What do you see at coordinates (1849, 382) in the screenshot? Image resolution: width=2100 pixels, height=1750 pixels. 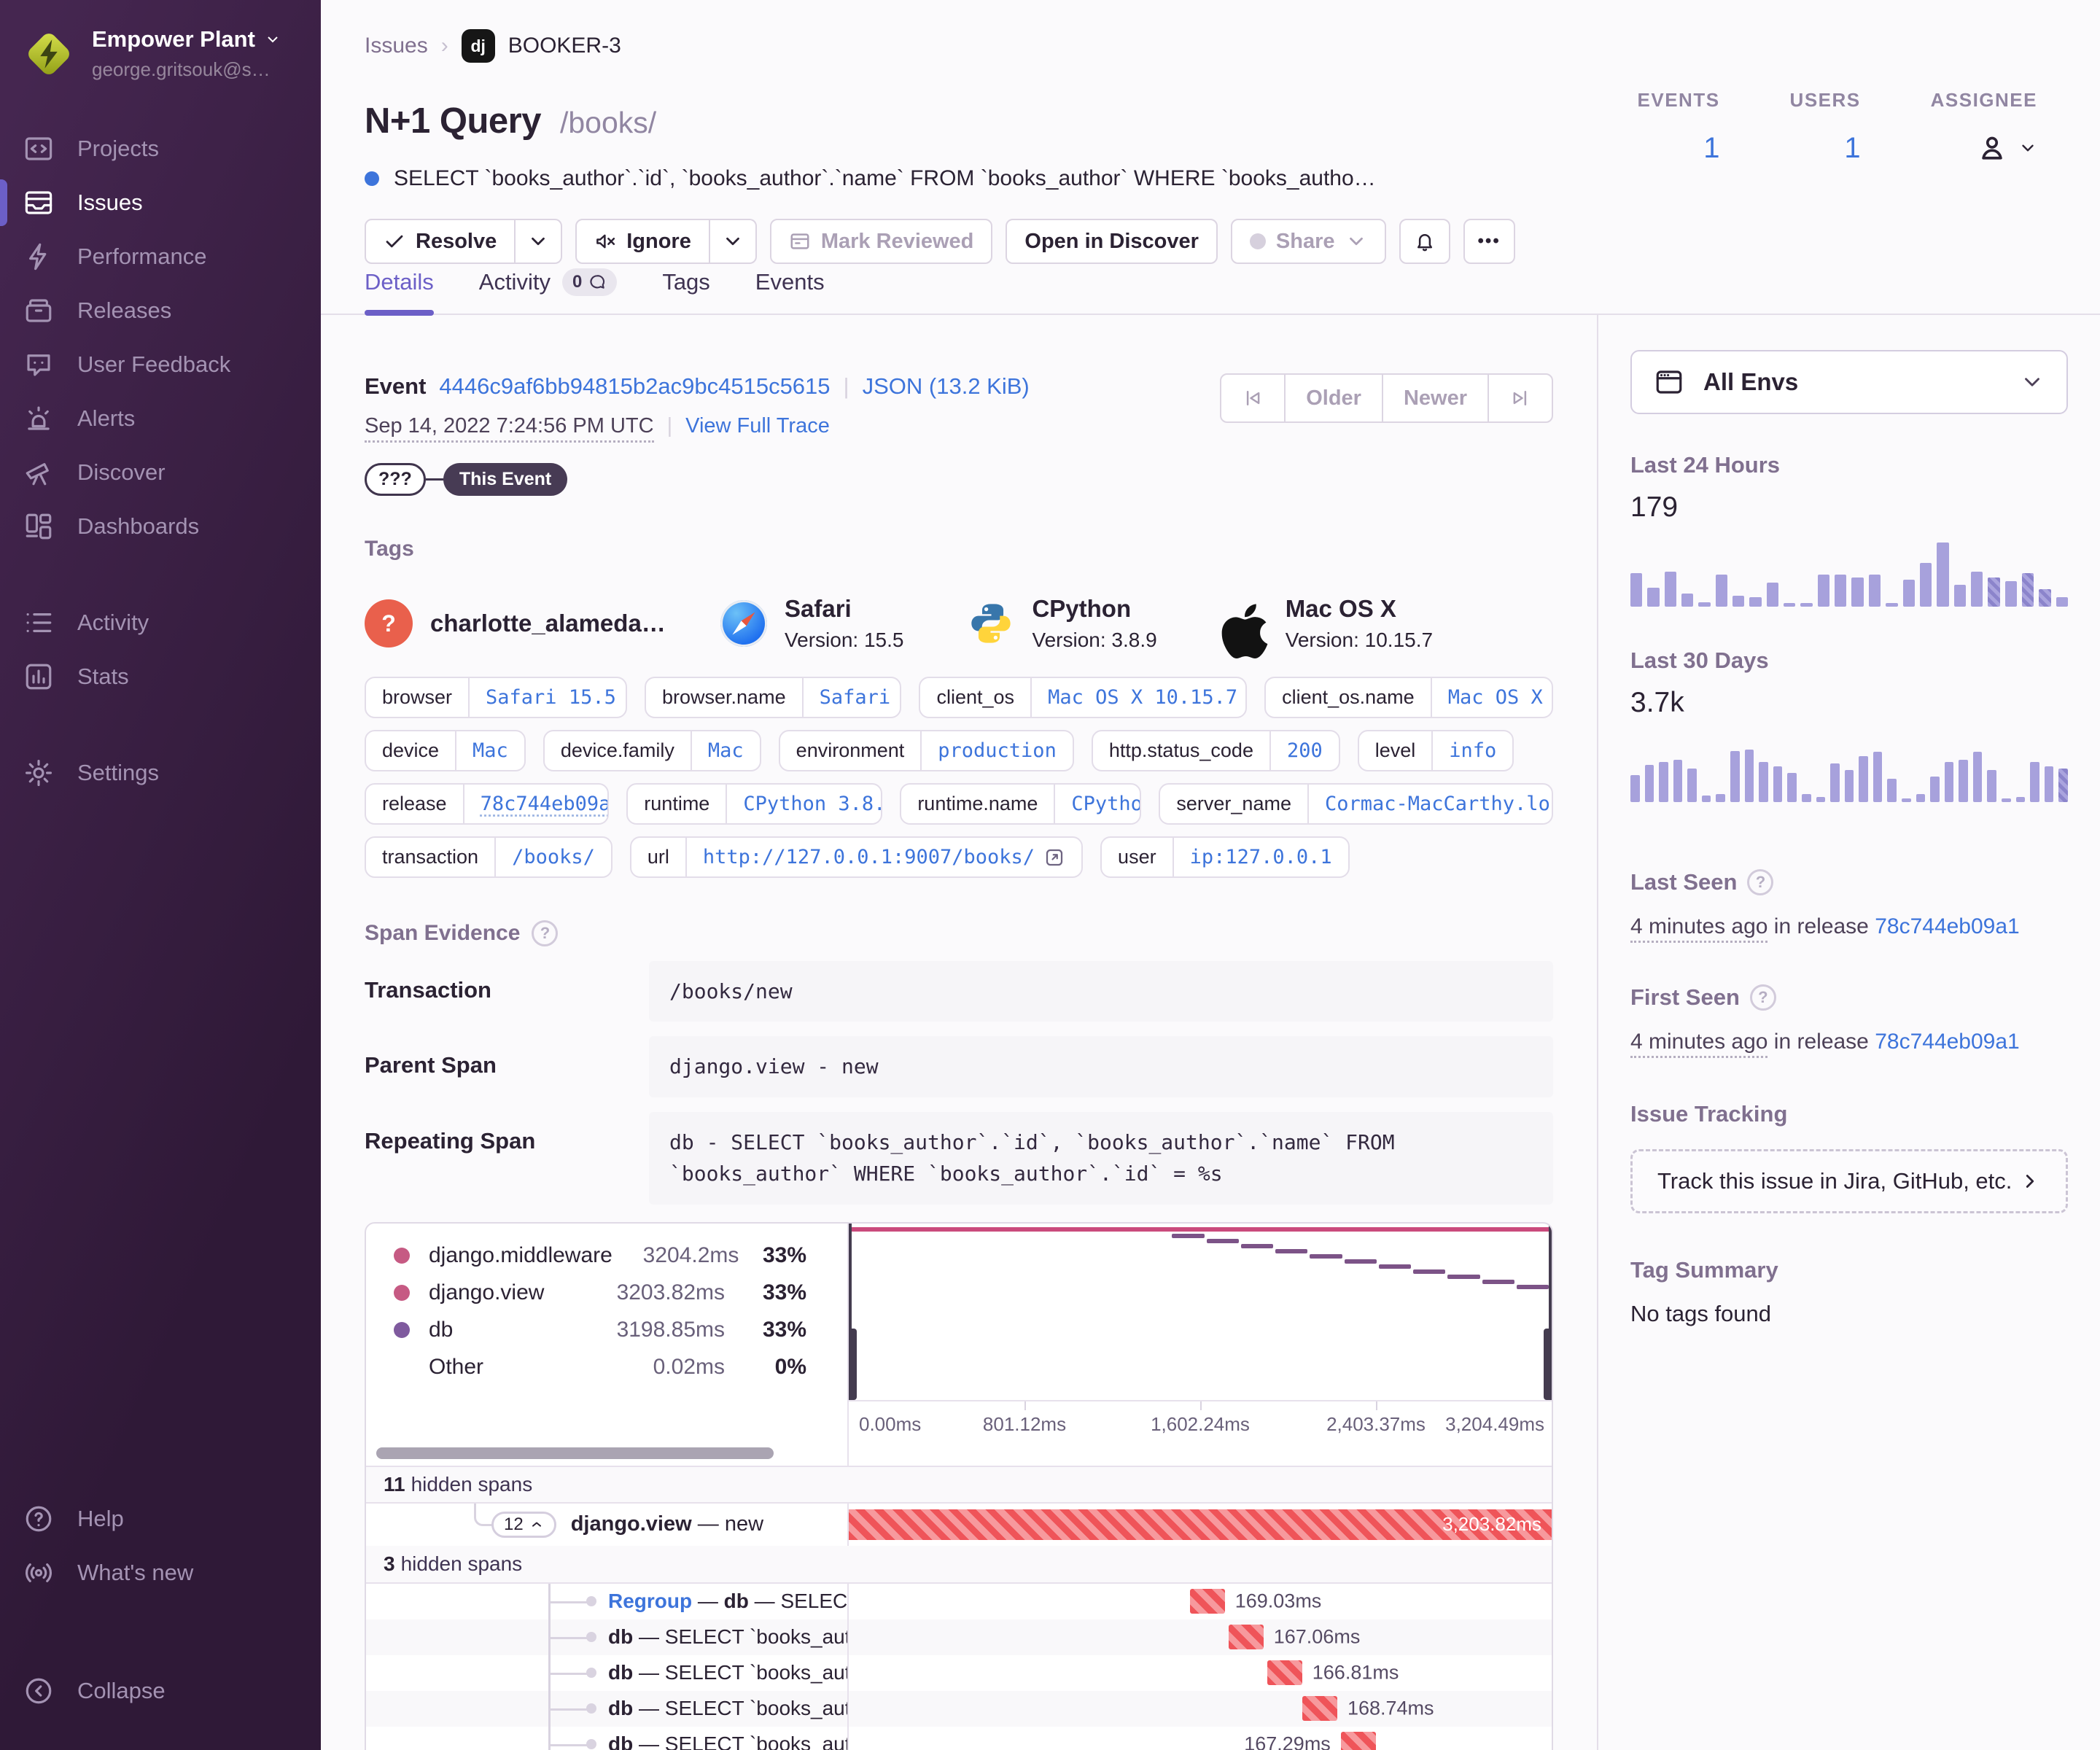 I see `environment-selector: All Envs` at bounding box center [1849, 382].